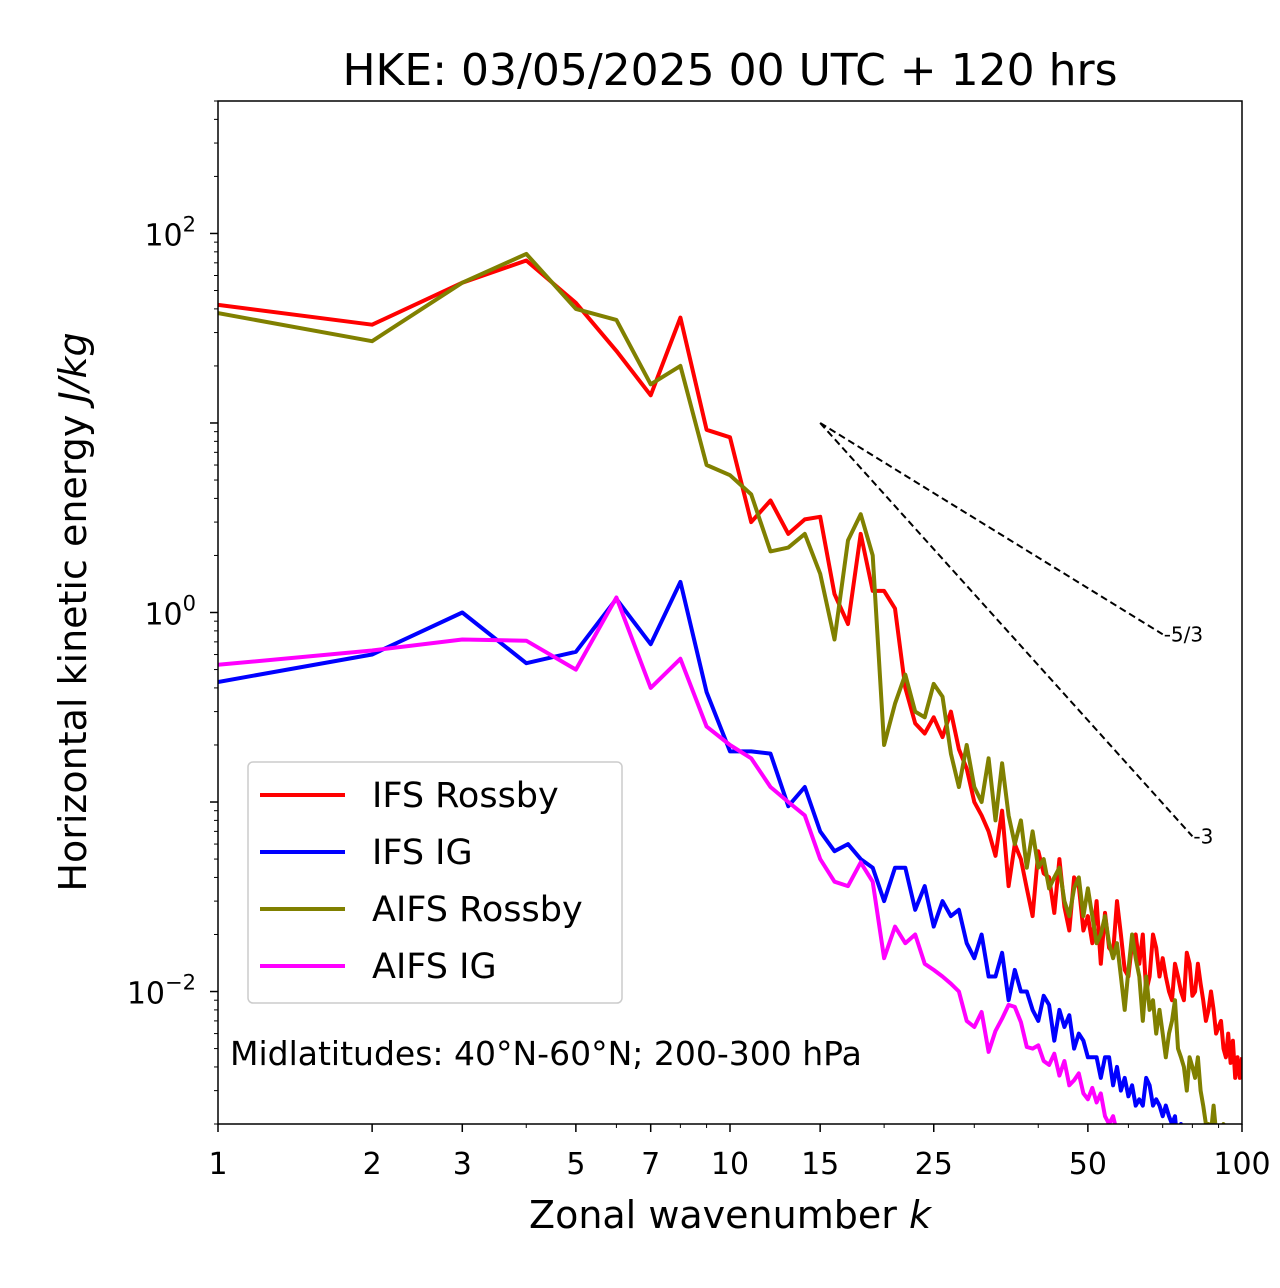 The image size is (1280, 1288). I want to click on legend: IFS Rossby IFS IG AIFS Rossby AIFS IG, so click(435, 882).